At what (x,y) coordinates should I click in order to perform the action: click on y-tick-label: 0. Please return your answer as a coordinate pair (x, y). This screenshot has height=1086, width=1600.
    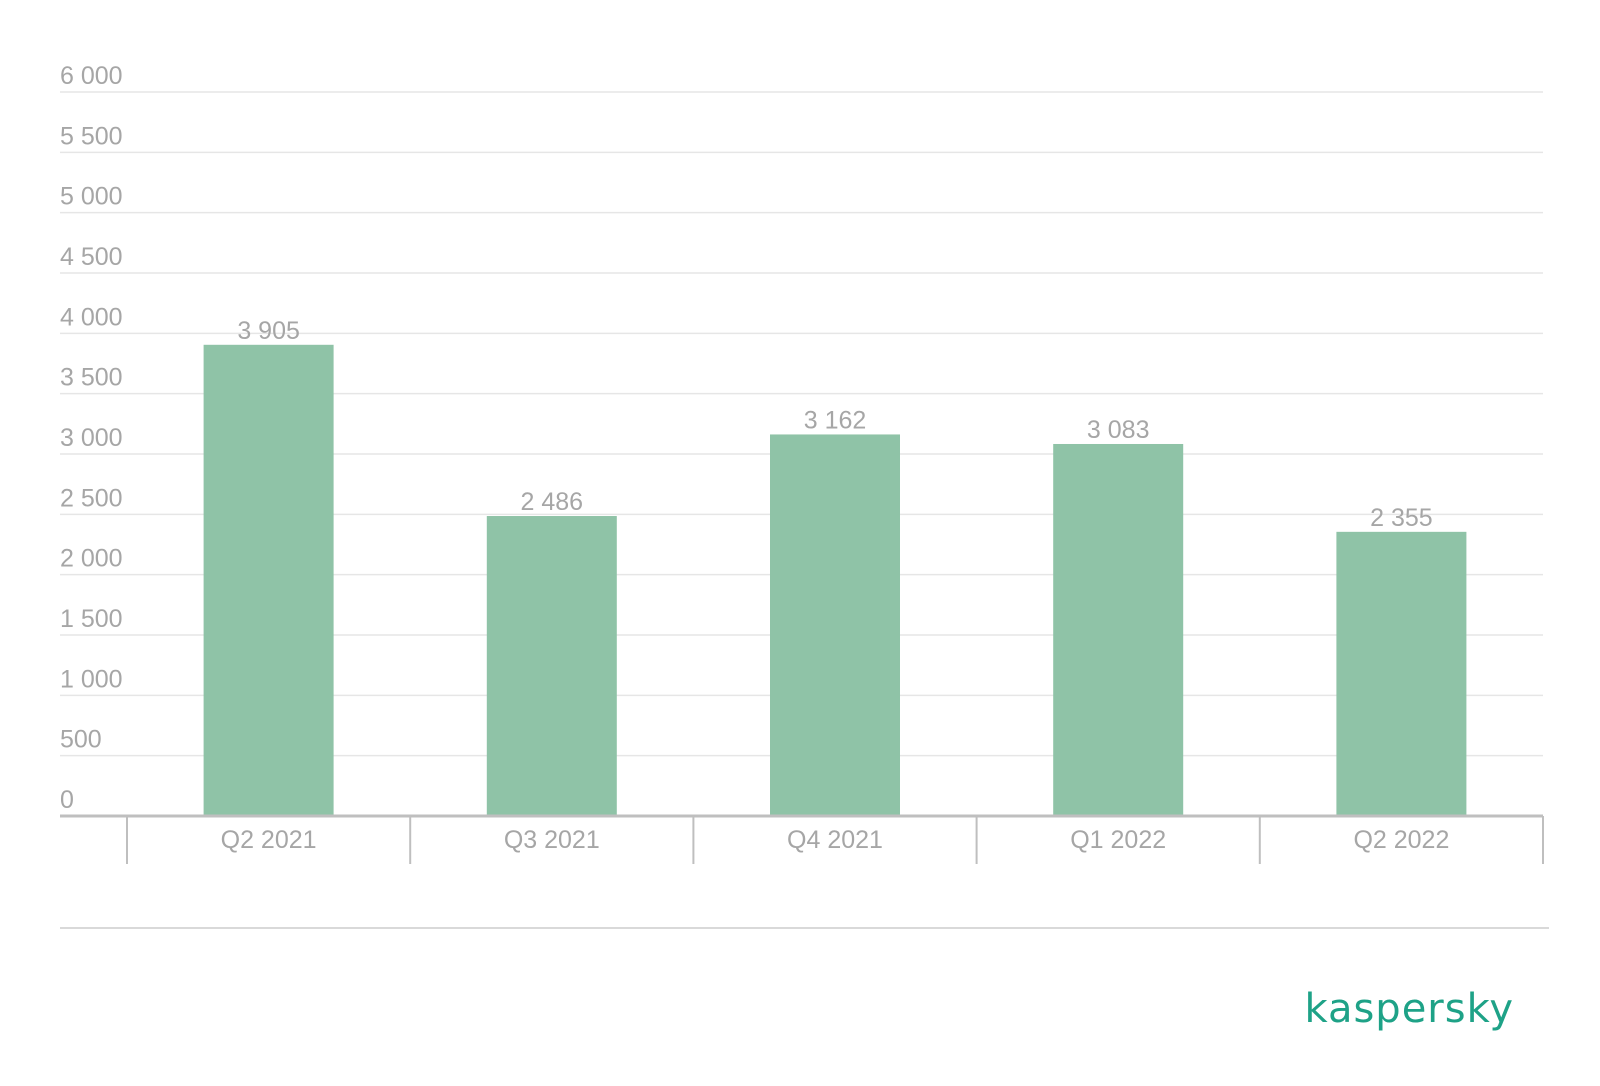
    Looking at the image, I should click on (67, 800).